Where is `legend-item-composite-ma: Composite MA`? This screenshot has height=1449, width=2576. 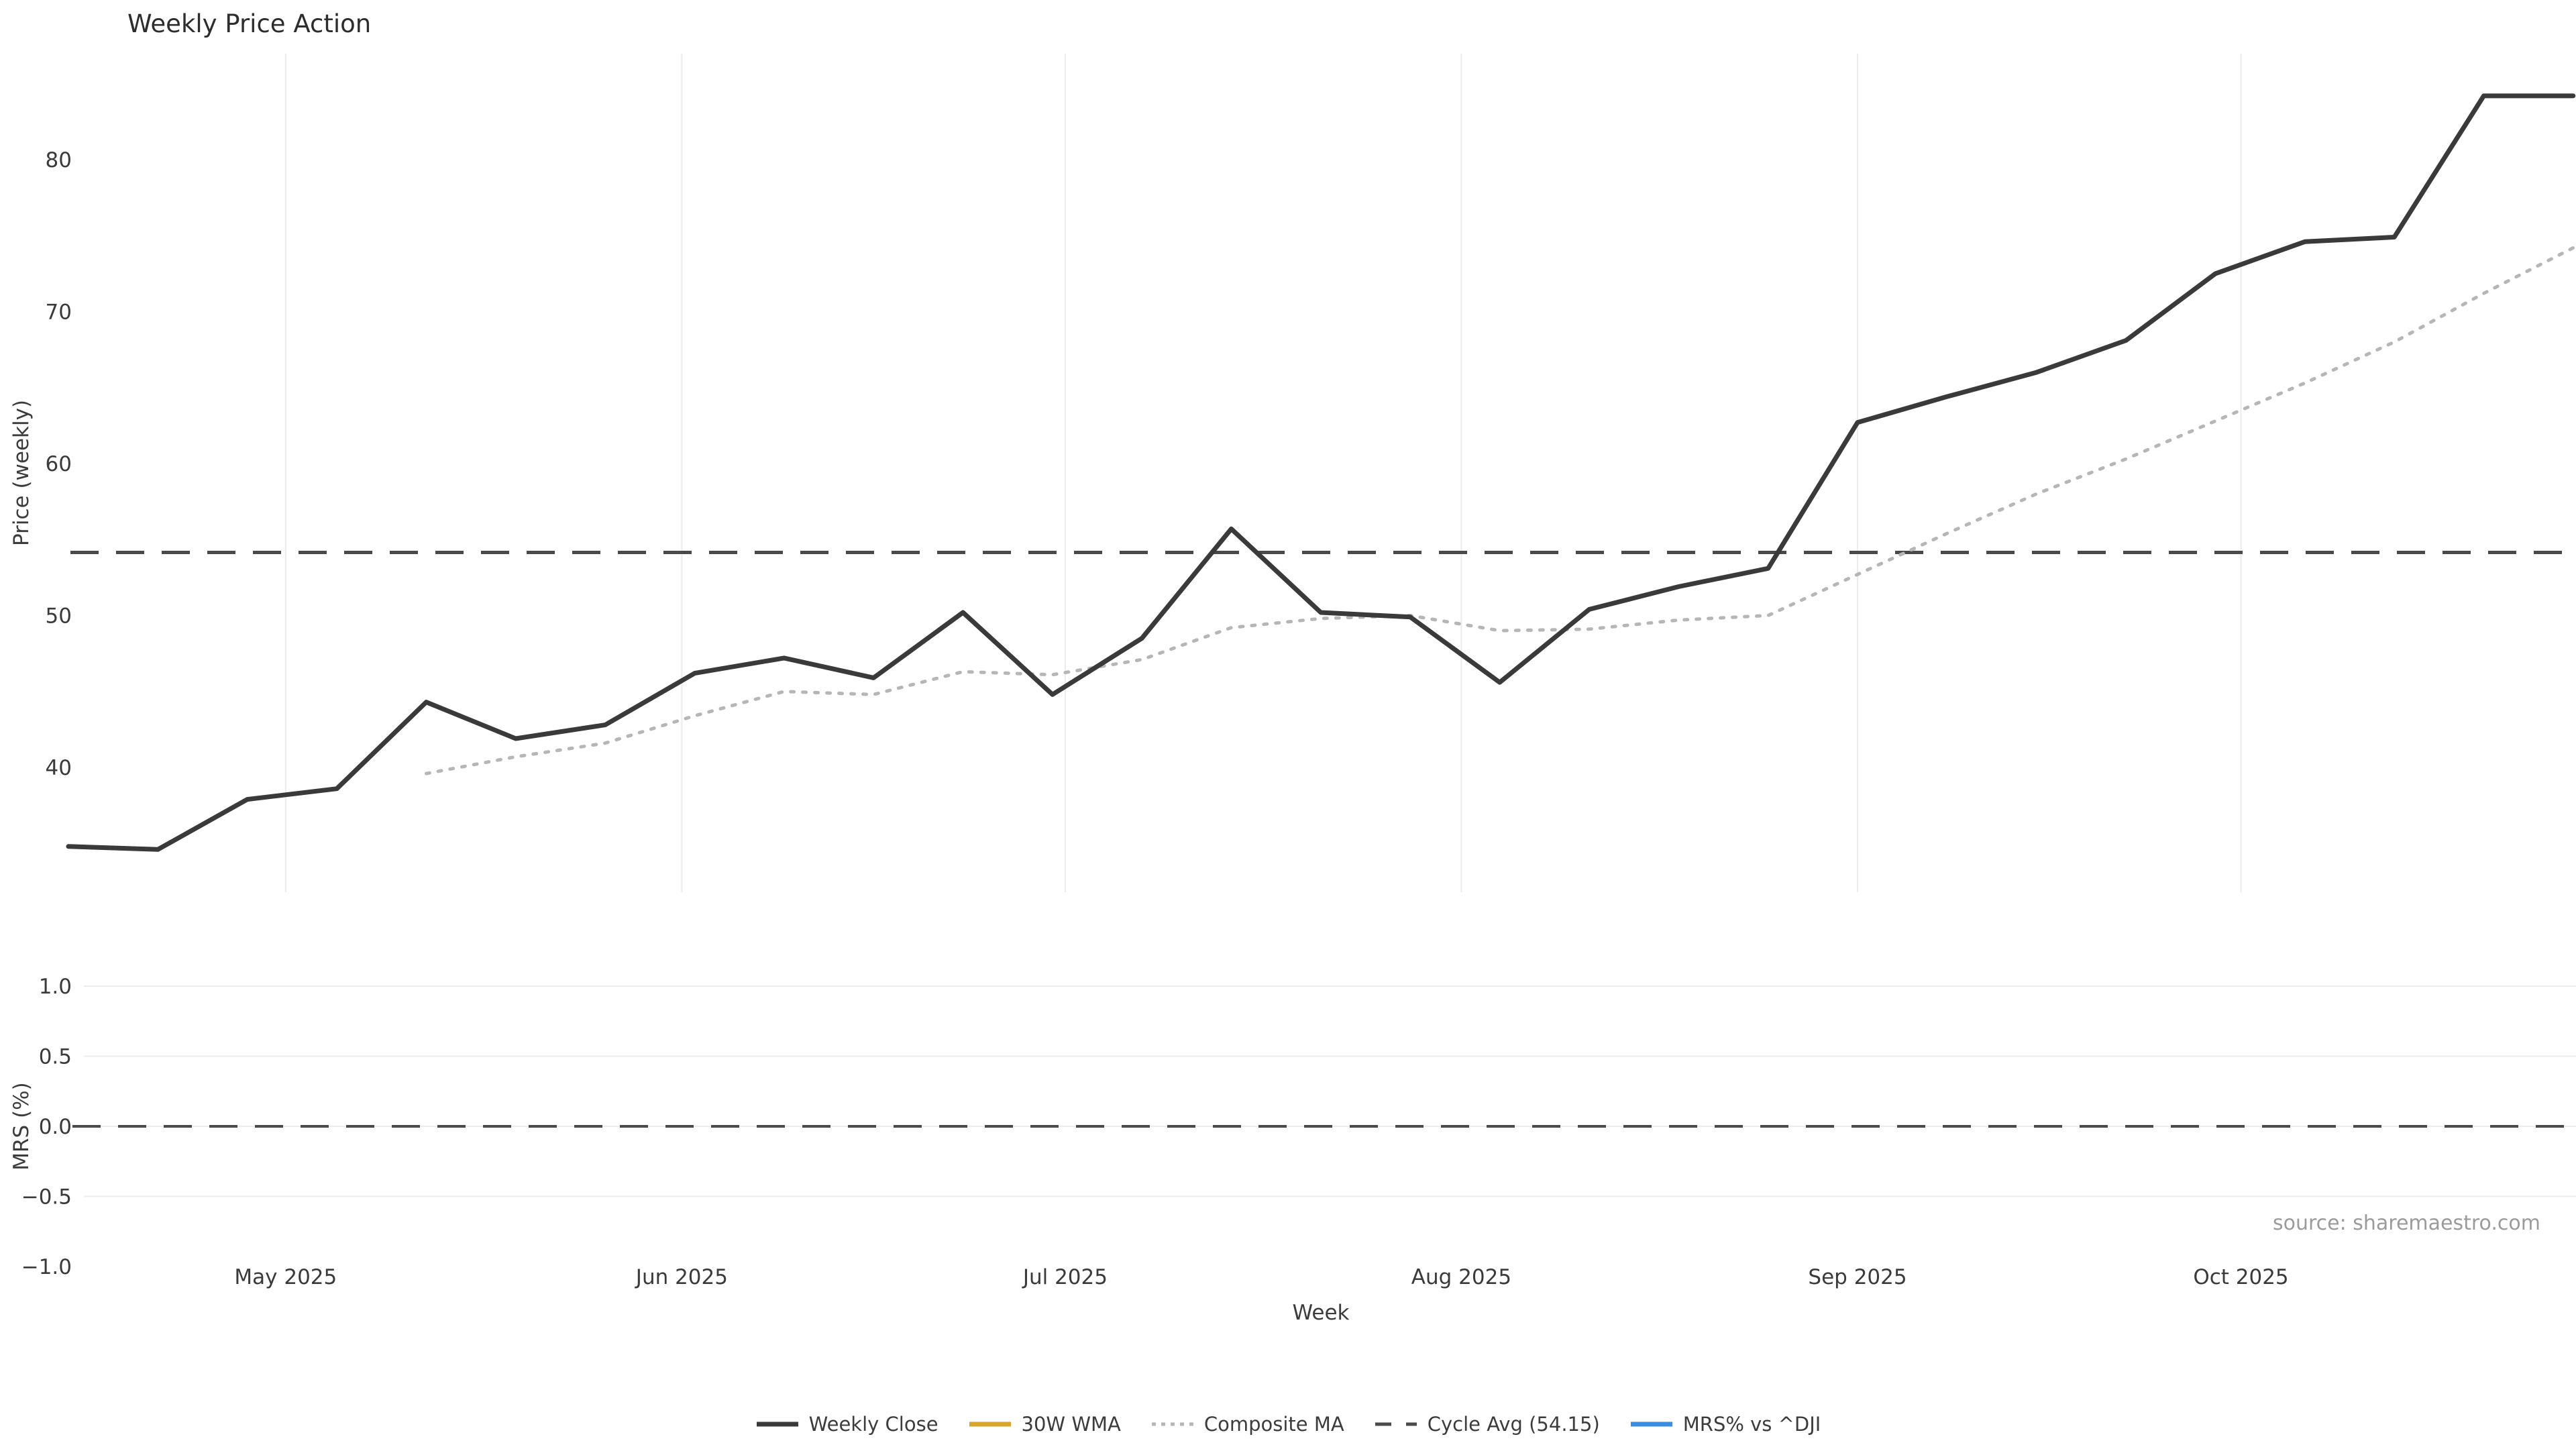
legend-item-composite-ma: Composite MA is located at coordinates (1247, 1424).